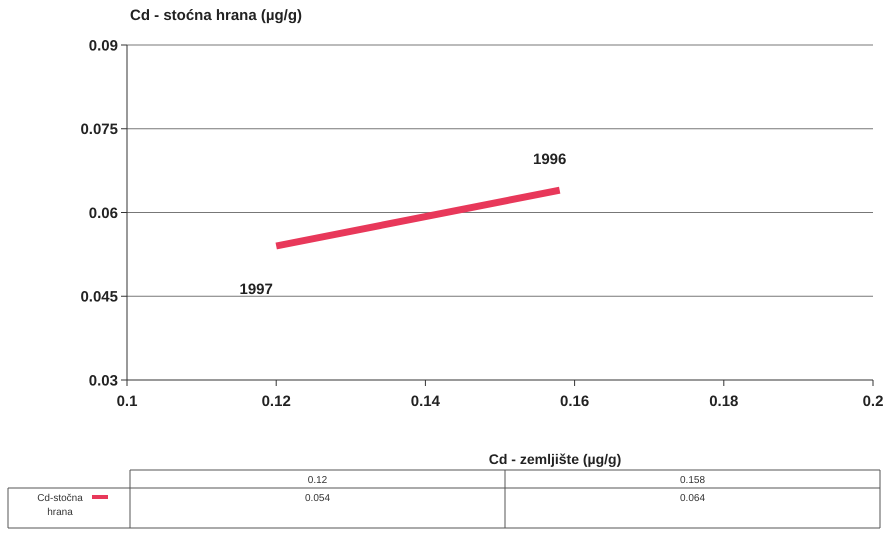  Describe the element at coordinates (549, 159) in the screenshot. I see `annotation: 1996` at that location.